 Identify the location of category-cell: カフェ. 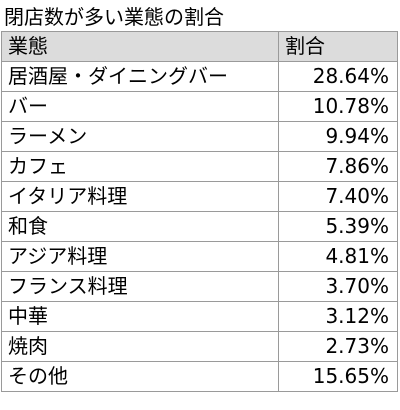
(140, 166).